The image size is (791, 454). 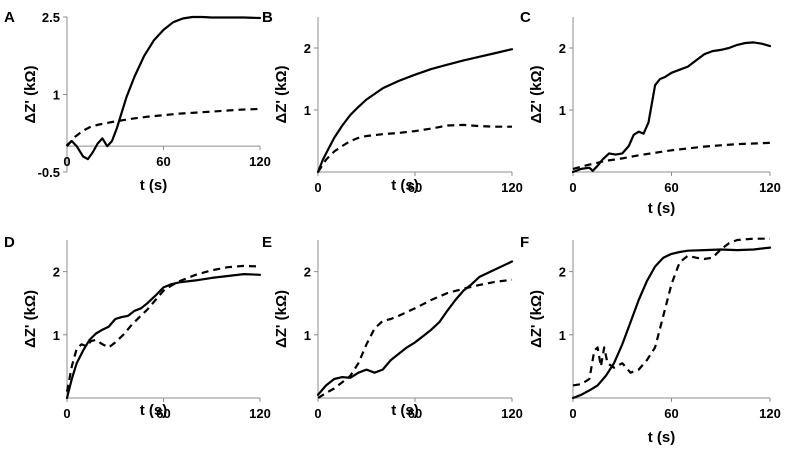 What do you see at coordinates (267, 242) in the screenshot?
I see `panel-letter: E` at bounding box center [267, 242].